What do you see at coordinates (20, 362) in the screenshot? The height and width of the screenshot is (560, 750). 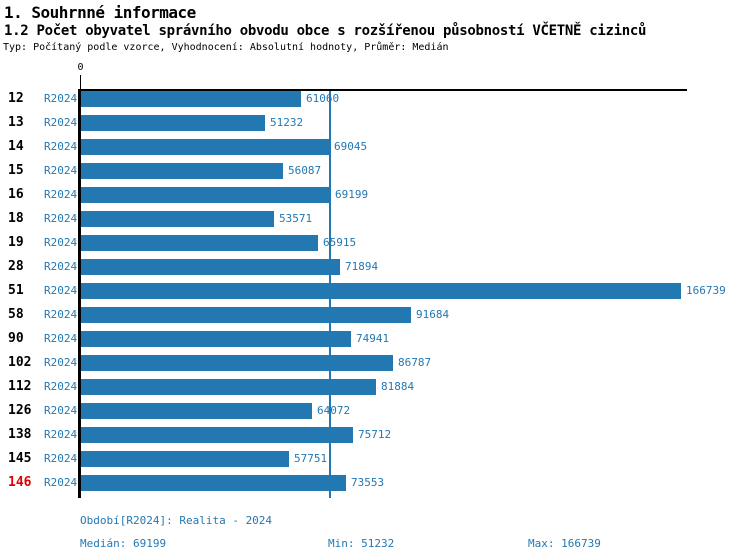 I see `row-category-label: 102` at bounding box center [20, 362].